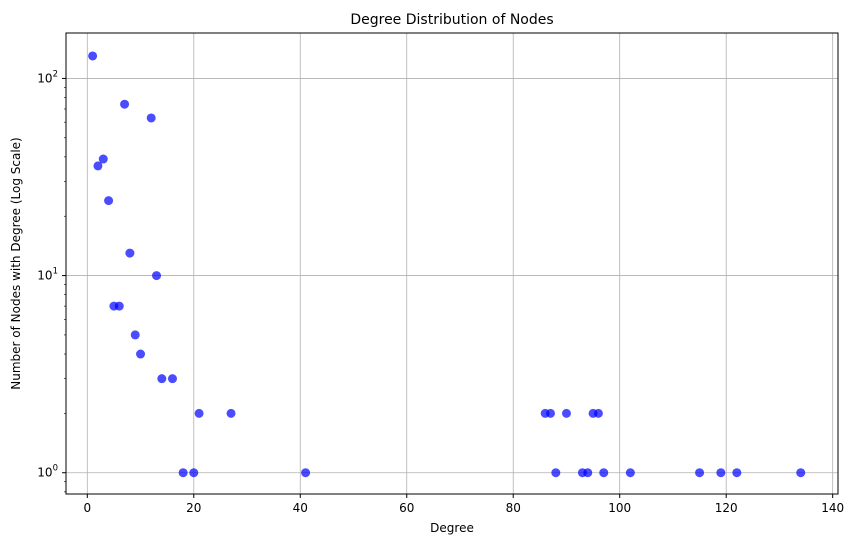 The height and width of the screenshot is (547, 859). Describe the element at coordinates (832, 508) in the screenshot. I see `x-tick-label: 140` at that location.